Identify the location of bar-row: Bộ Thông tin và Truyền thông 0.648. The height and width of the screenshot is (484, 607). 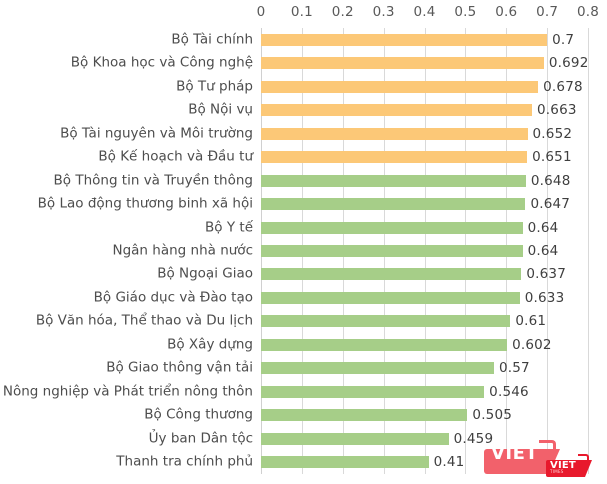
(303, 180).